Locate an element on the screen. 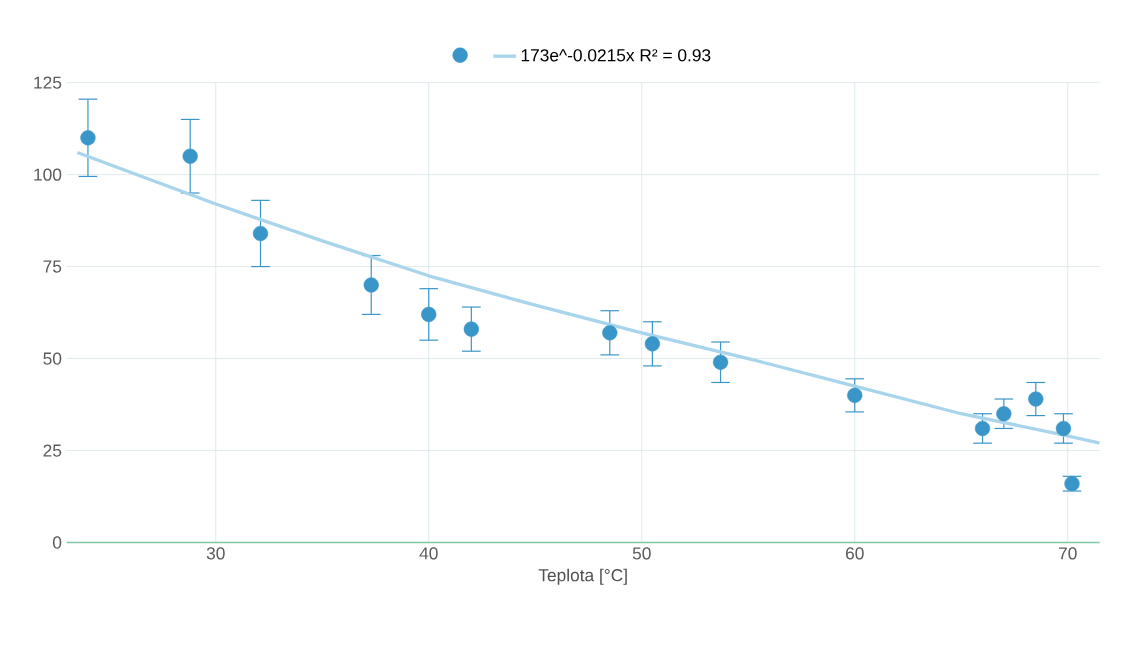 The image size is (1133, 649). y-tick-label: 50 is located at coordinates (52, 358).